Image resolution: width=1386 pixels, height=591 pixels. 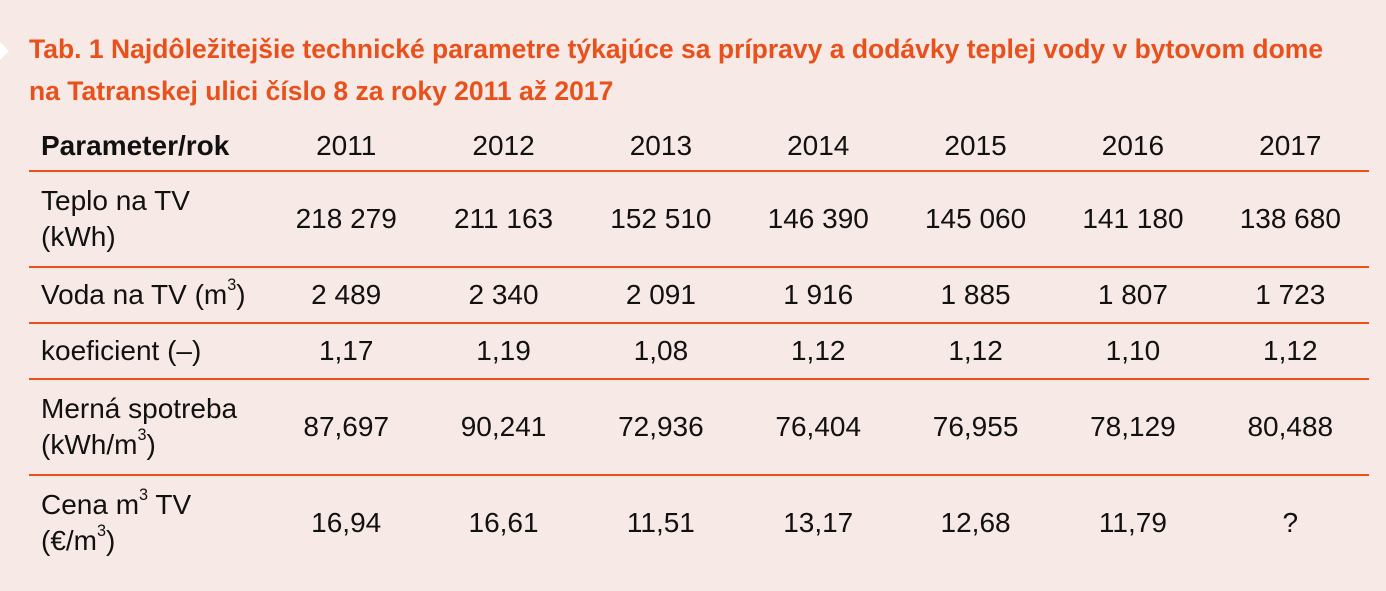 I want to click on table-cell: 152 510, so click(x=661, y=218).